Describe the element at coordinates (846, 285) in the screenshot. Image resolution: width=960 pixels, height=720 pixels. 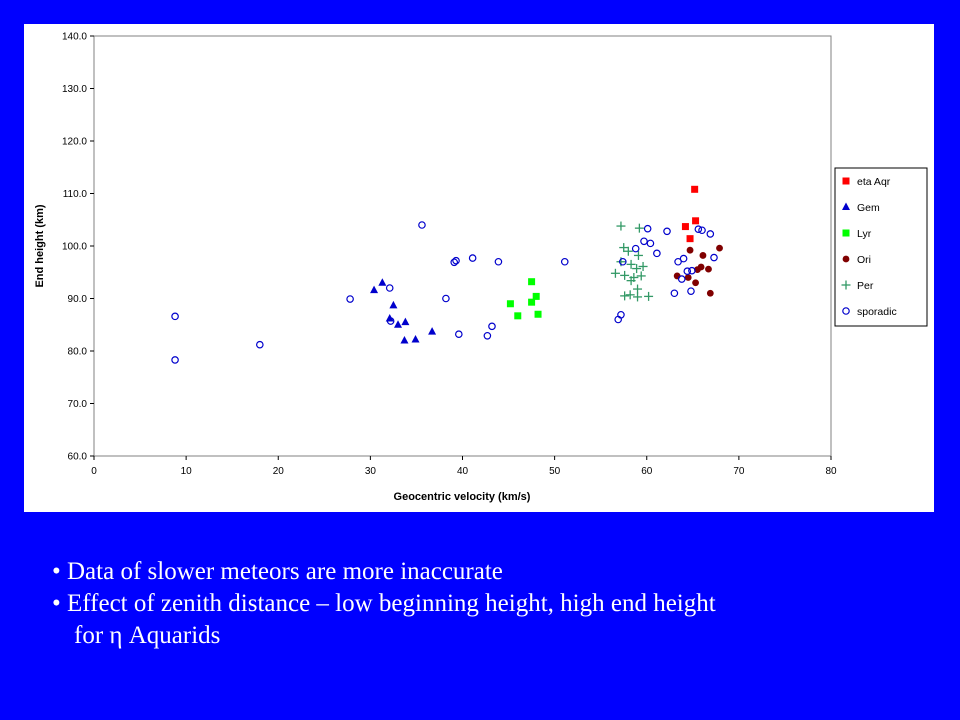
I see `legend-marker-per` at that location.